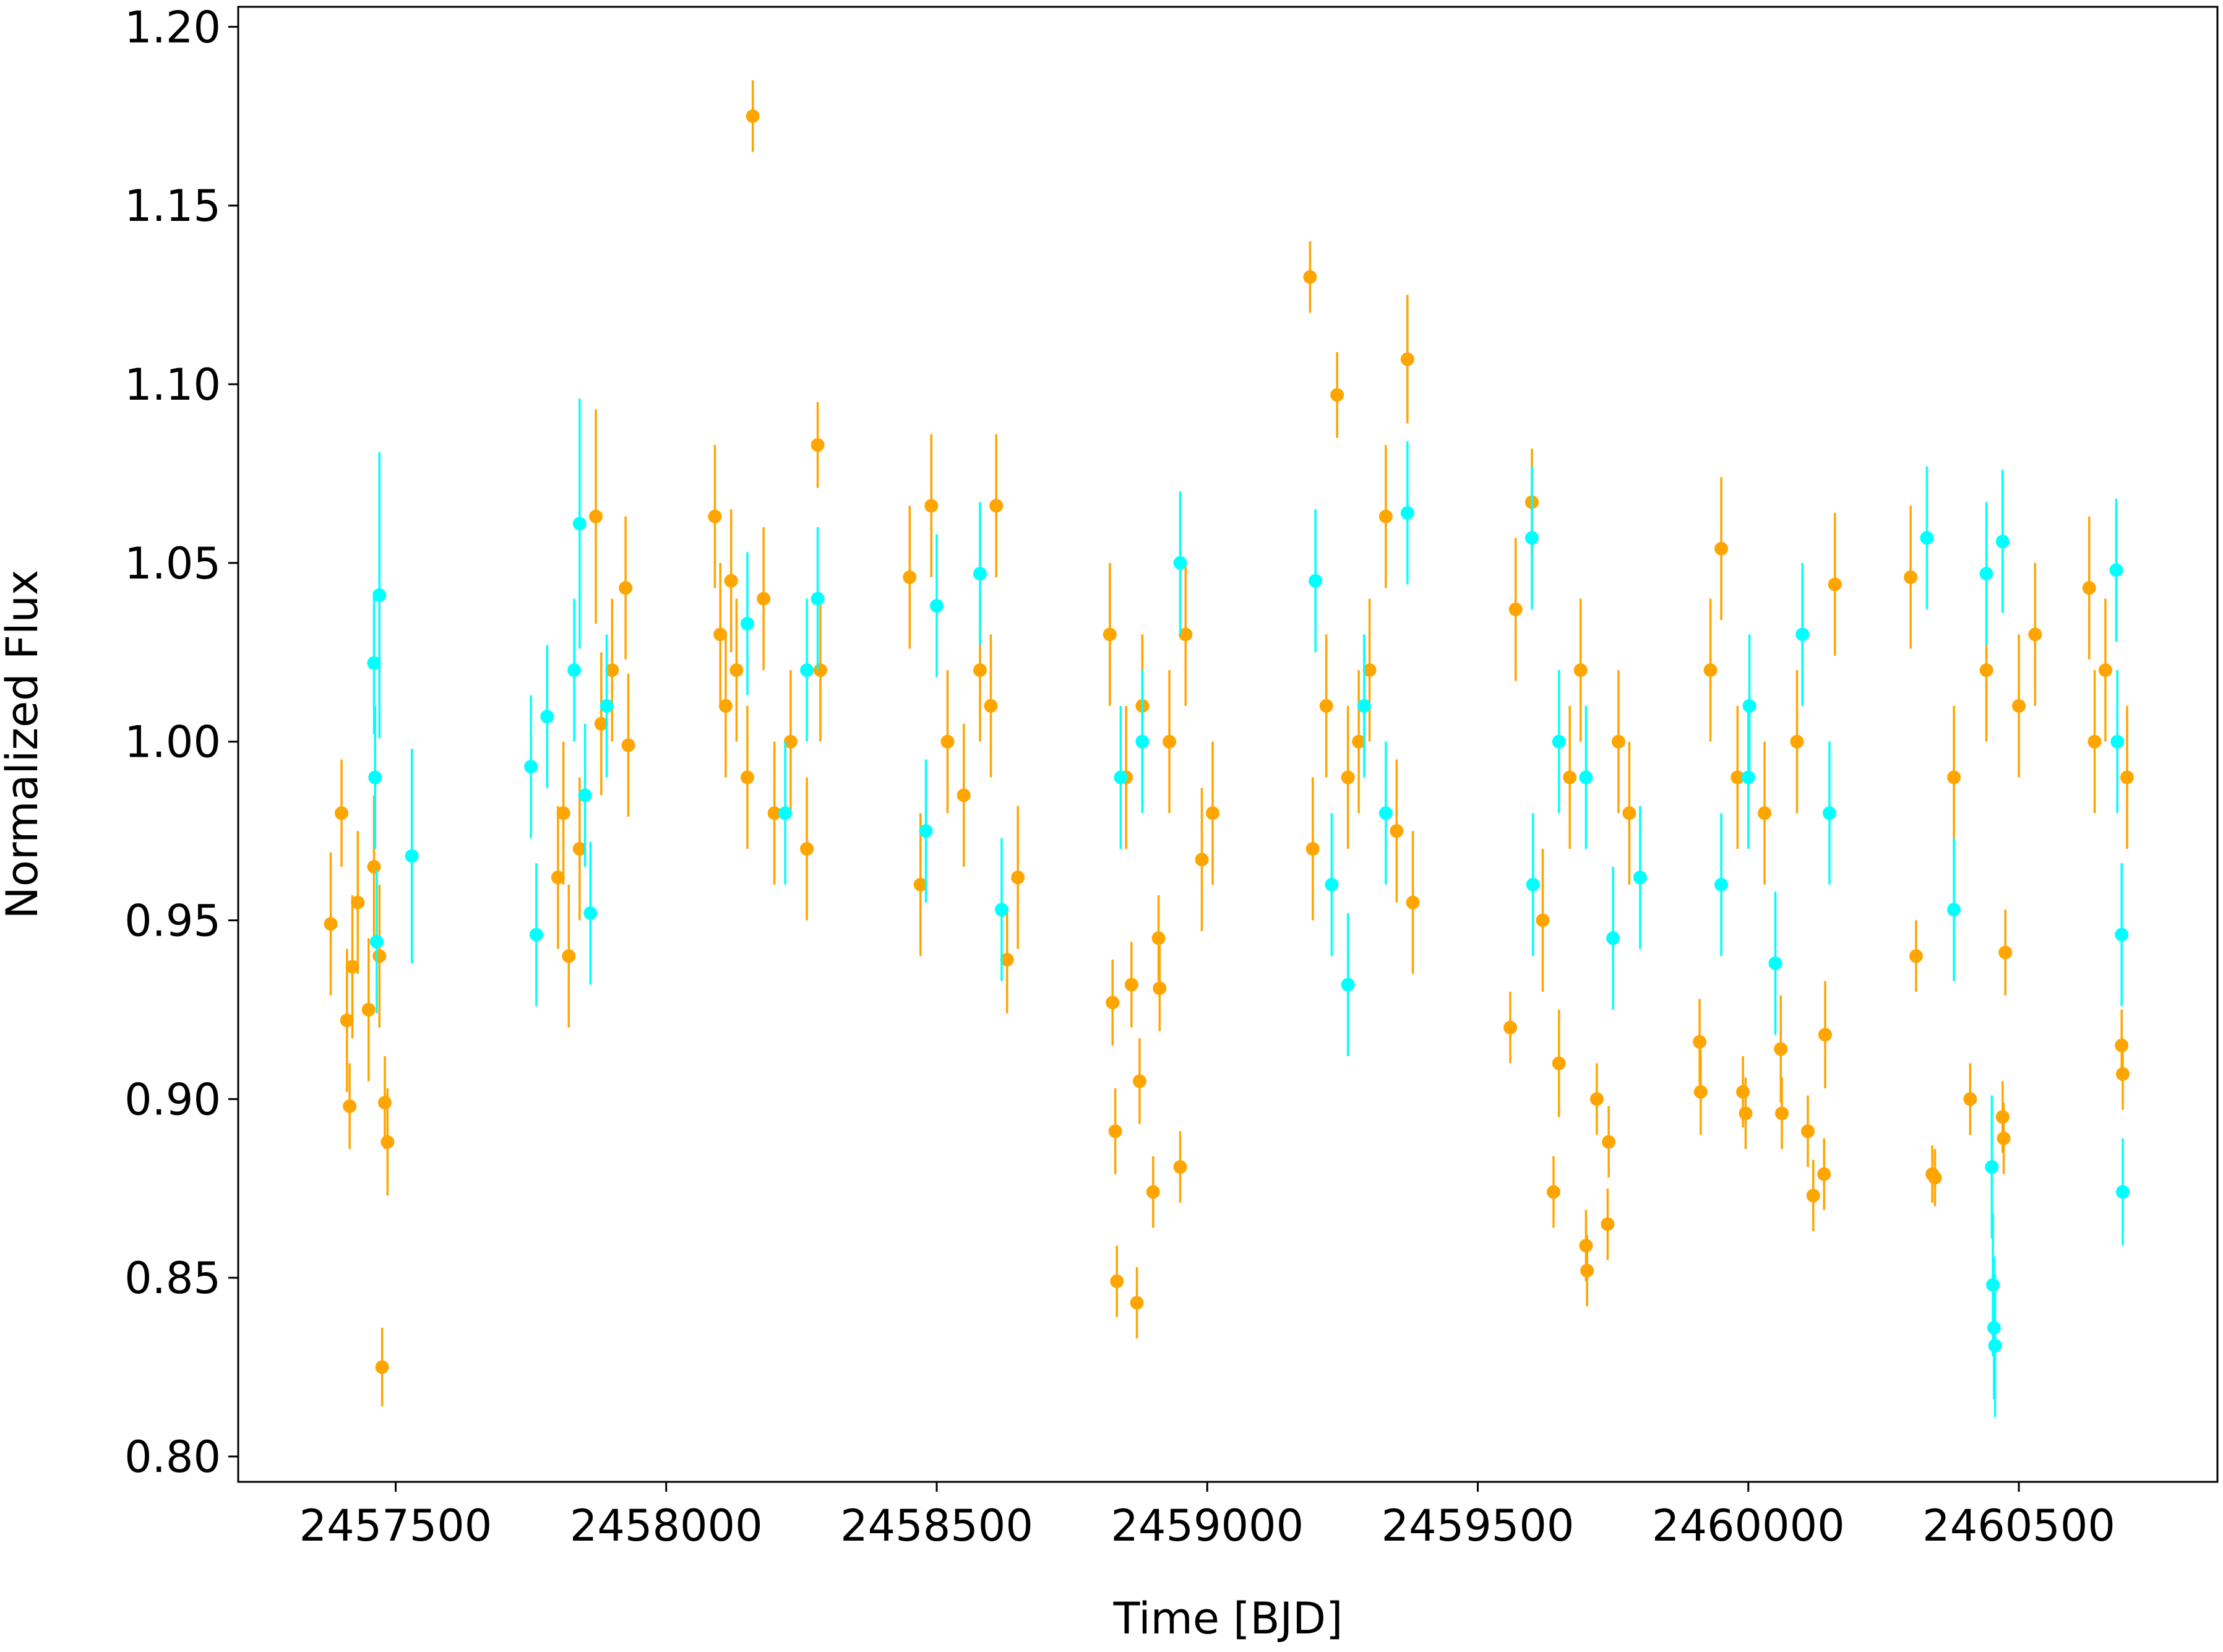 The width and height of the screenshot is (2223, 1652). What do you see at coordinates (1749, 1526) in the screenshot?
I see `x-tick-label: 2460000` at bounding box center [1749, 1526].